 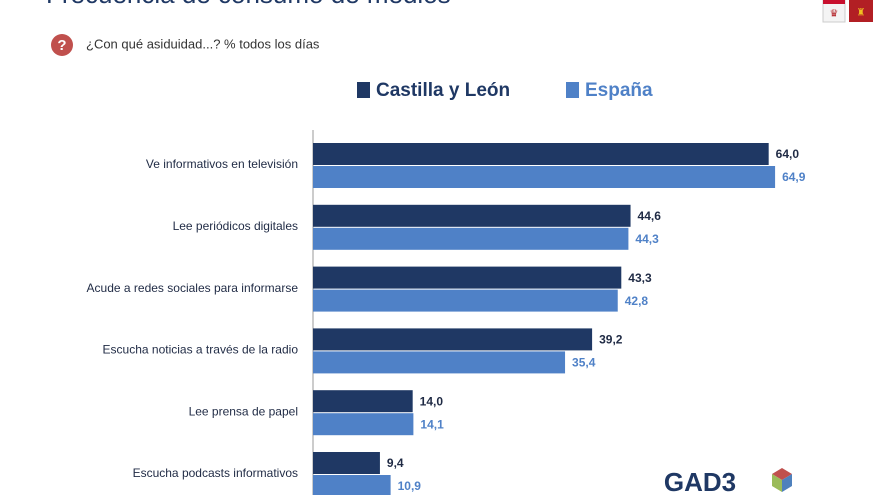 I want to click on value-label: 64,0, so click(x=788, y=154).